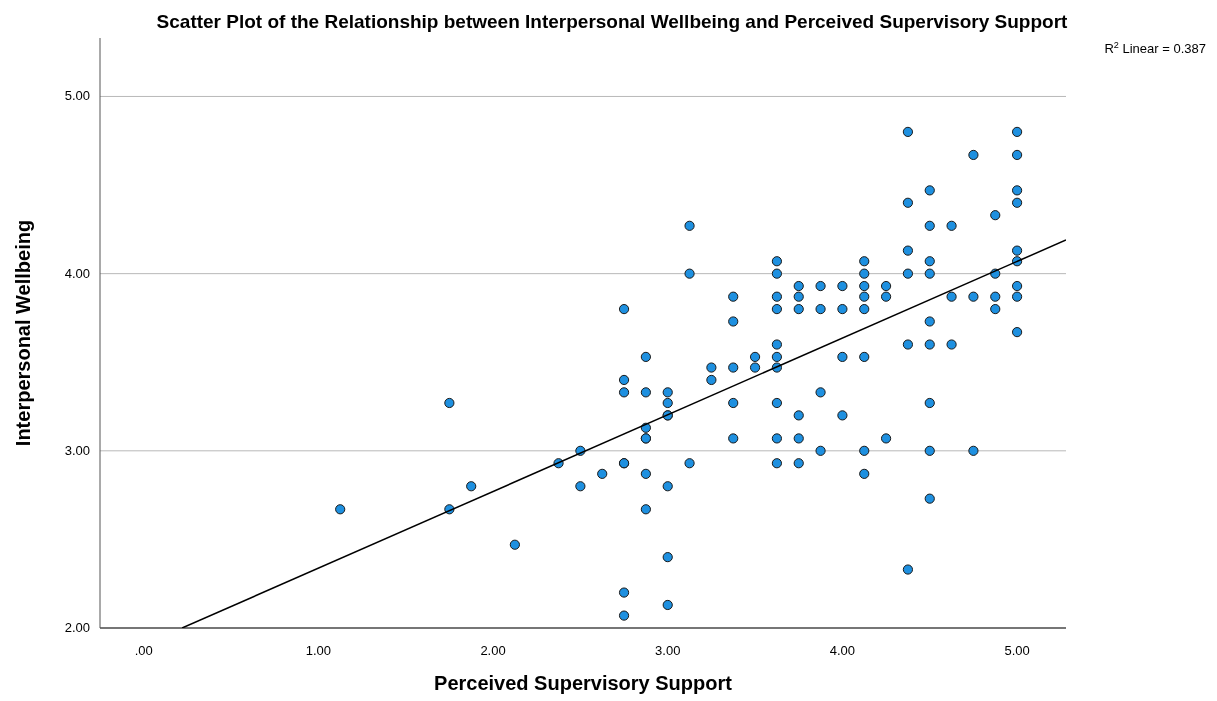  Describe the element at coordinates (583, 683) in the screenshot. I see `x-axis-title: Perceived Supervisory Support` at that location.